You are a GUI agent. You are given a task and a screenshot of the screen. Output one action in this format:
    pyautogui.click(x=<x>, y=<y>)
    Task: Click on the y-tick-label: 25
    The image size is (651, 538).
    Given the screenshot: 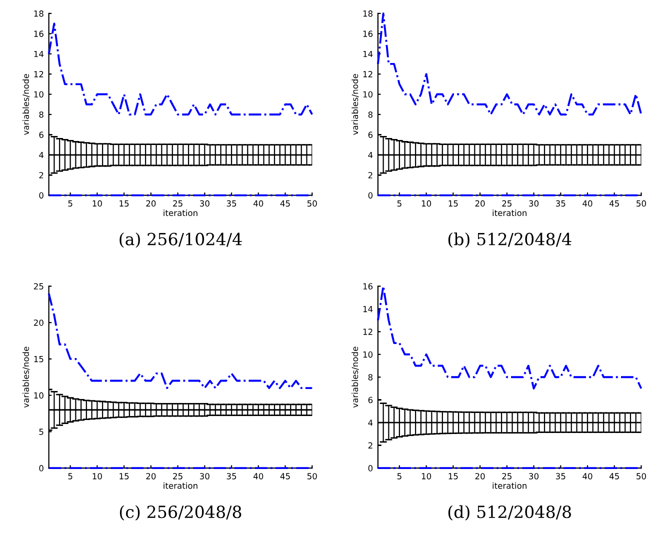 What is the action you would take?
    pyautogui.click(x=39, y=286)
    